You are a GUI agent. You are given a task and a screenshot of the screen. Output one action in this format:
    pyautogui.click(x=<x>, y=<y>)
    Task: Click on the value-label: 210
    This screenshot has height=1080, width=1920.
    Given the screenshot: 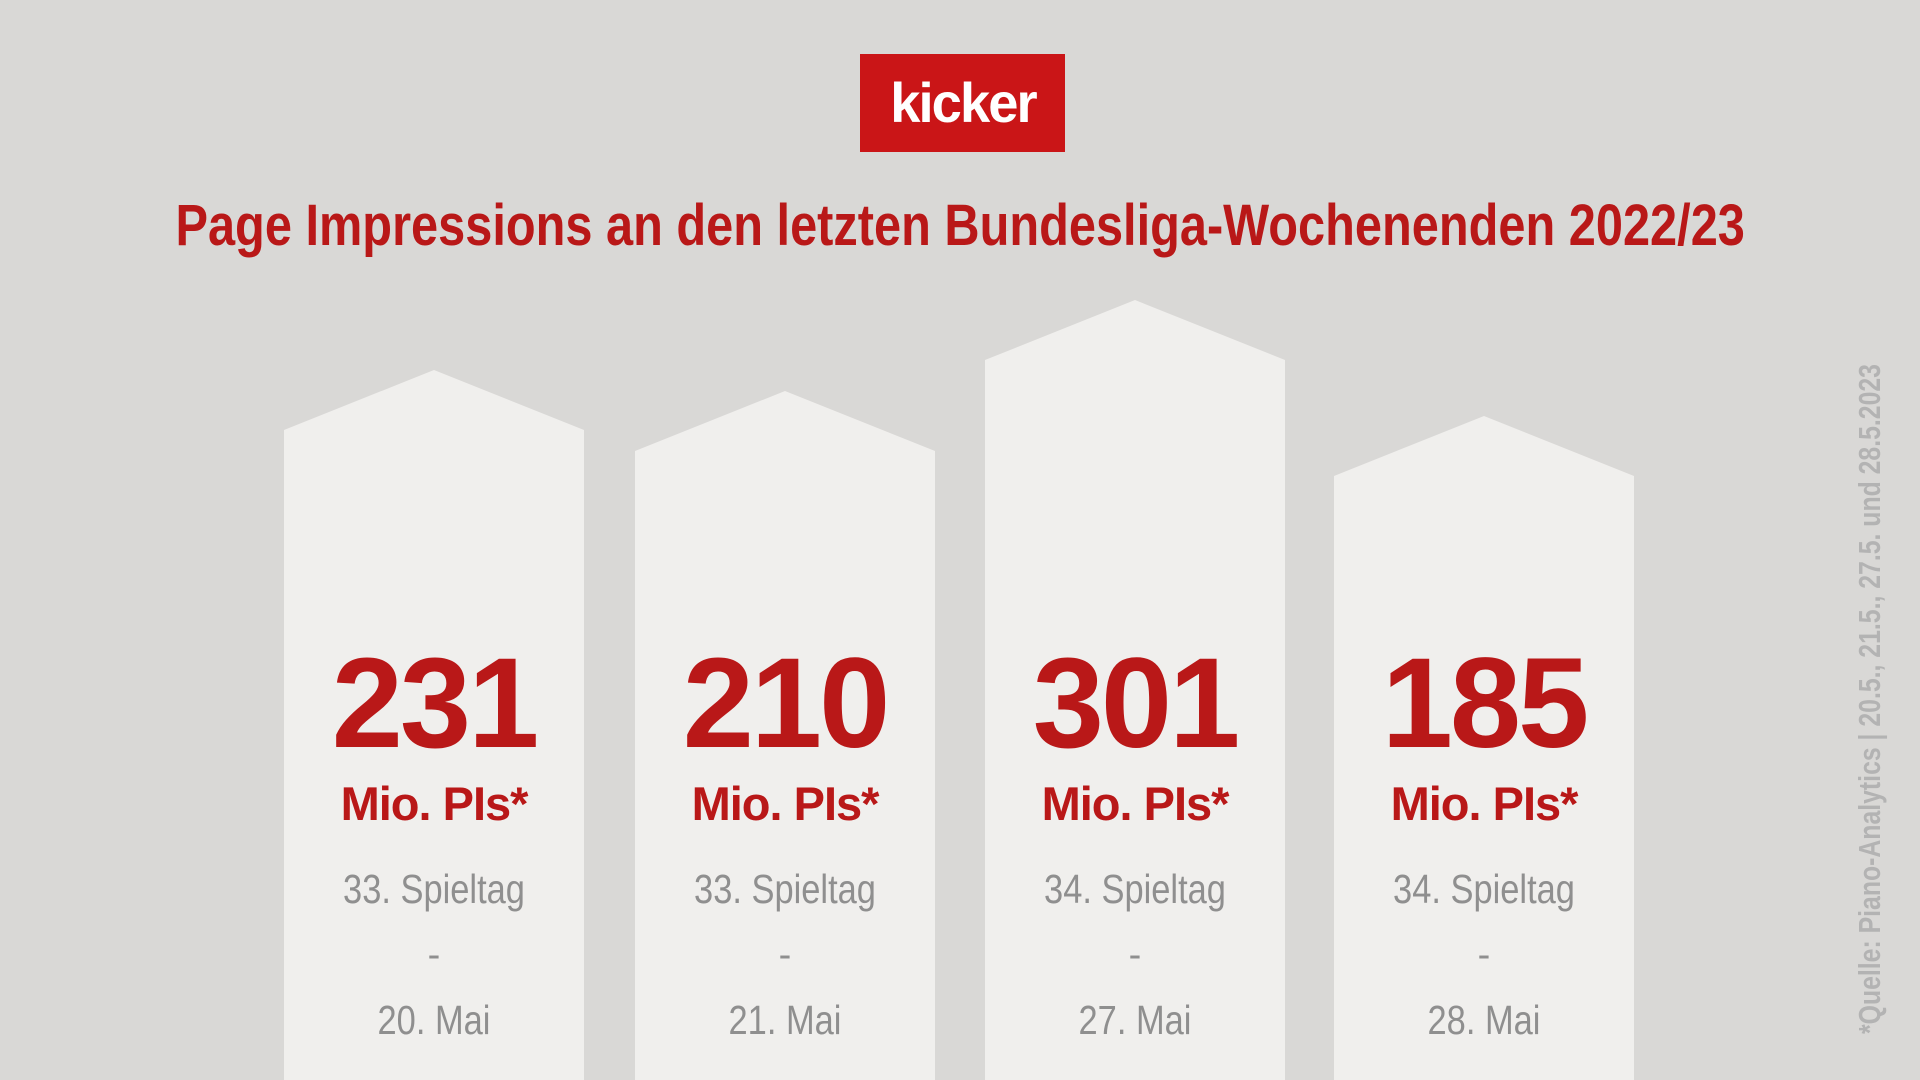 What is the action you would take?
    pyautogui.click(x=786, y=703)
    